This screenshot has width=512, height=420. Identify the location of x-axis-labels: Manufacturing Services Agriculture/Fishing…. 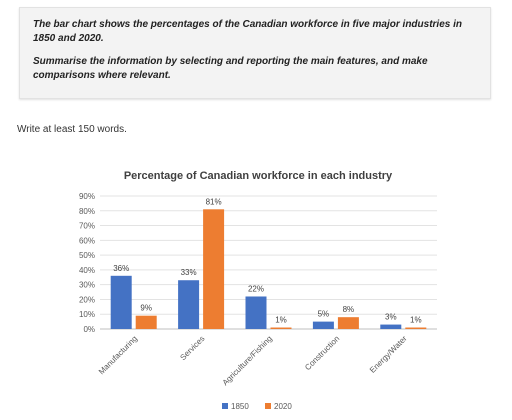
(253, 360).